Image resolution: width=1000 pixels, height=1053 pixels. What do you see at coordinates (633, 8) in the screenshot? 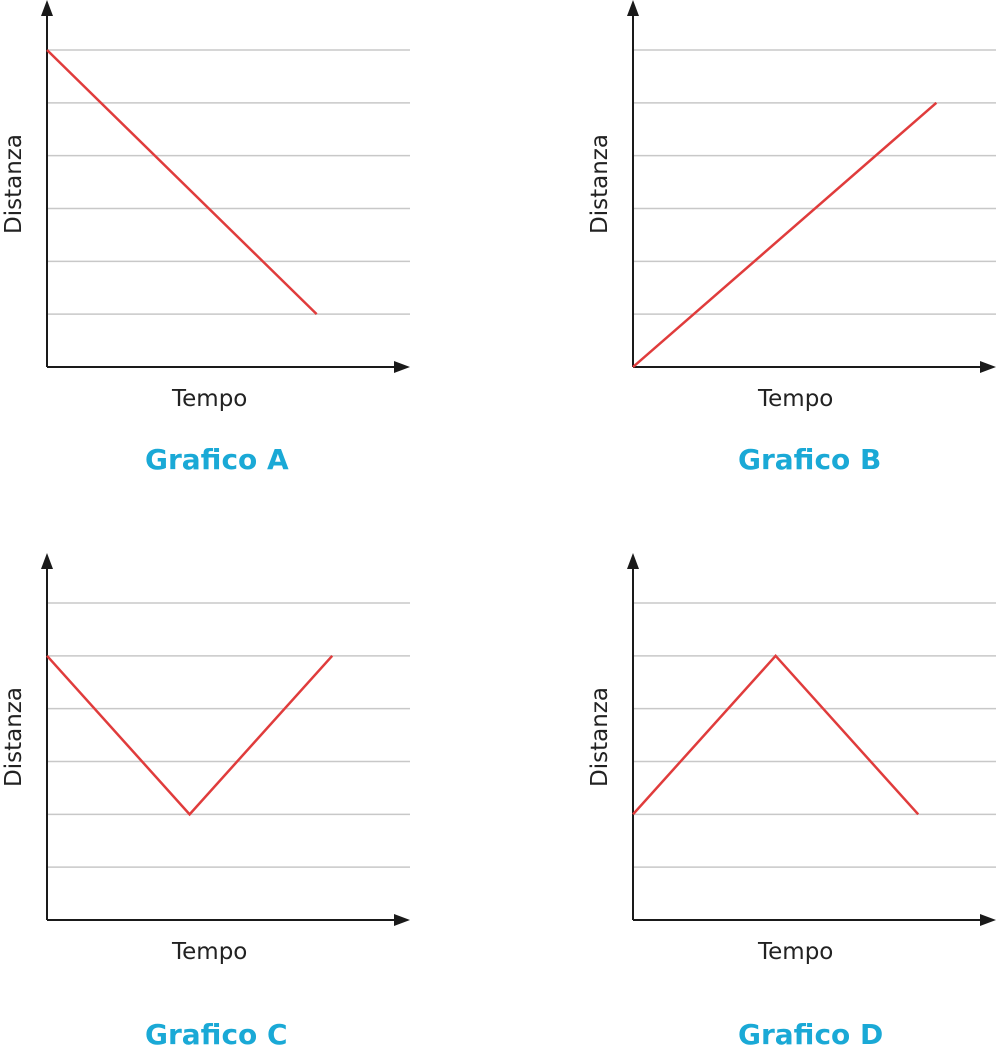
I see `chart-b-y-axis-arrow` at bounding box center [633, 8].